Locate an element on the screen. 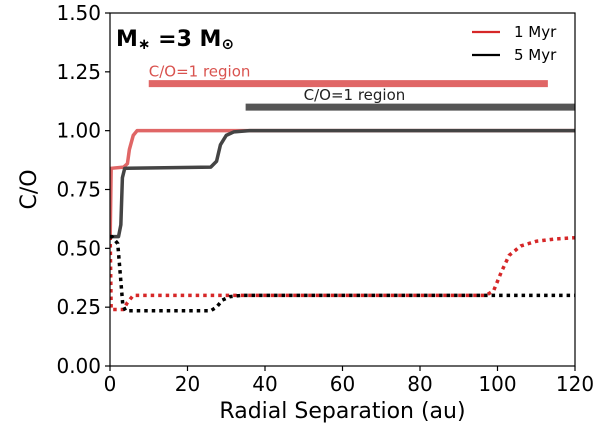  series-line-3-dotted is located at coordinates (342, 273).